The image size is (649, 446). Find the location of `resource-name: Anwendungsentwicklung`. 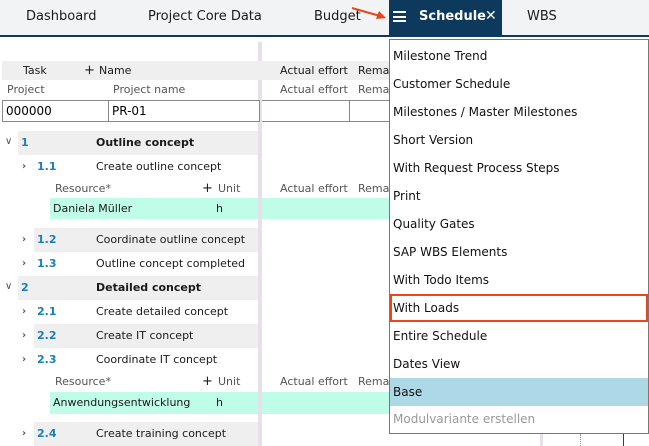

resource-name: Anwendungsentwicklung is located at coordinates (122, 402).